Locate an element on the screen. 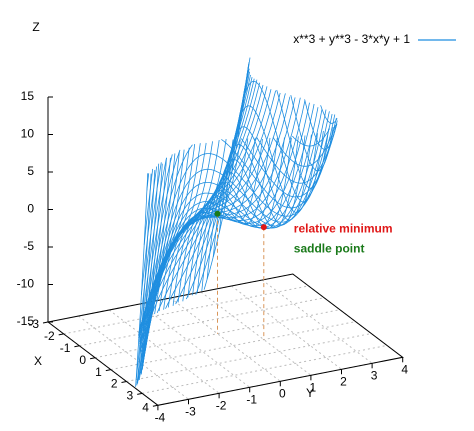 The width and height of the screenshot is (474, 431). z-tick-label: 10 is located at coordinates (28, 134).